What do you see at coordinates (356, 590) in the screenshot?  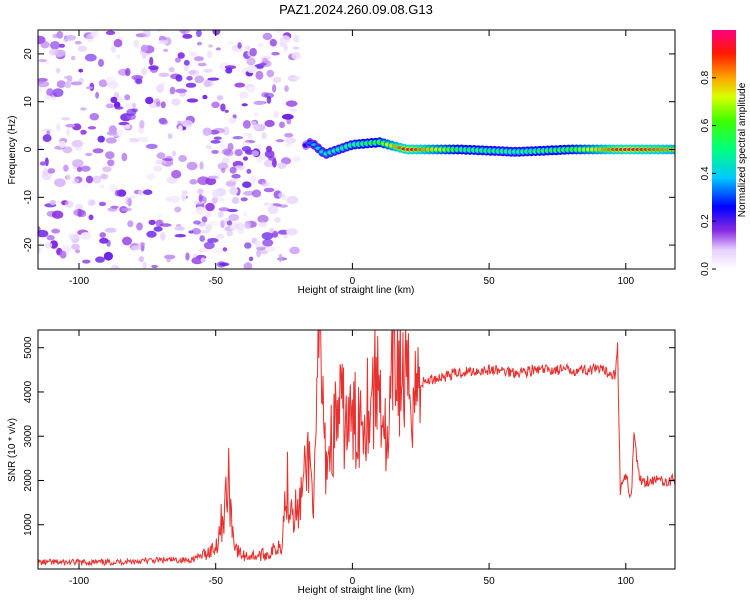 I see `snr-xlabel: Height of straight line (km)` at bounding box center [356, 590].